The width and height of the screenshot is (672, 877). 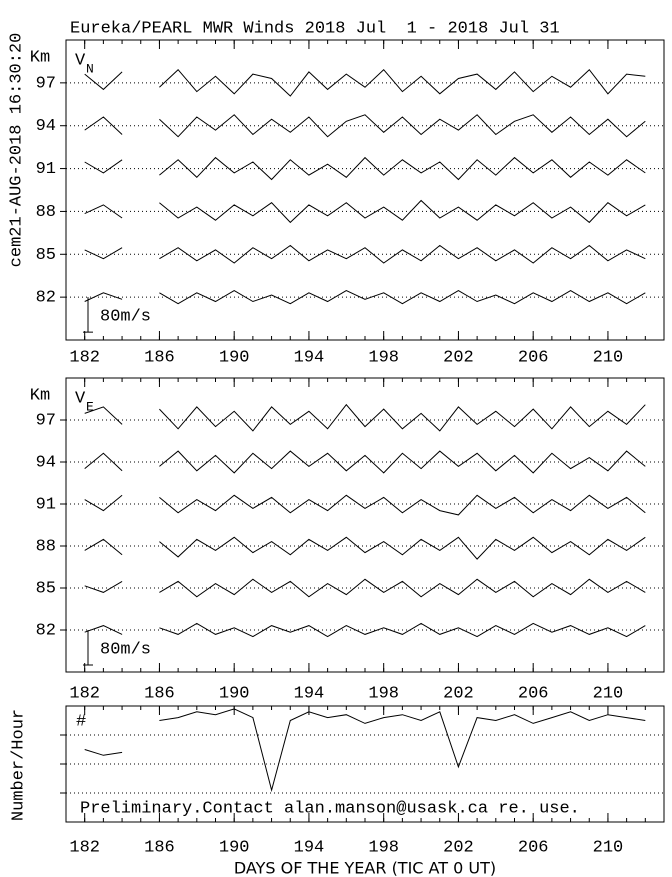 I want to click on stamp: cem21-AUG-2018 16:30:20, so click(x=16, y=150).